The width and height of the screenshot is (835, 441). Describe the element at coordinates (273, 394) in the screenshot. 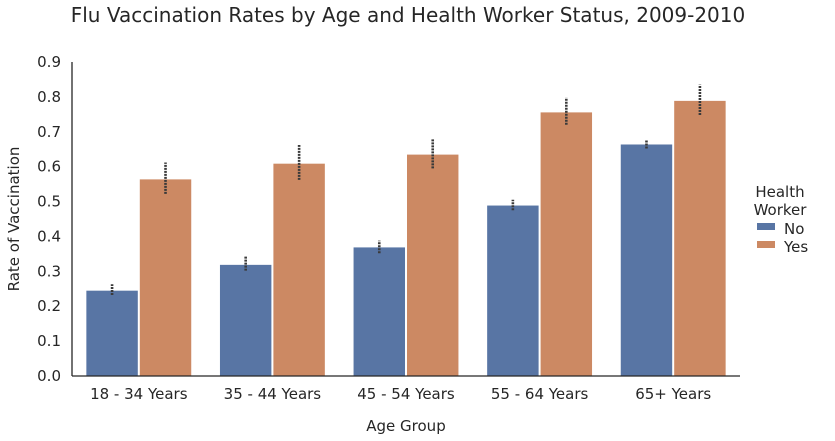

I see `x-tick-label: 35 - 44 Years` at that location.